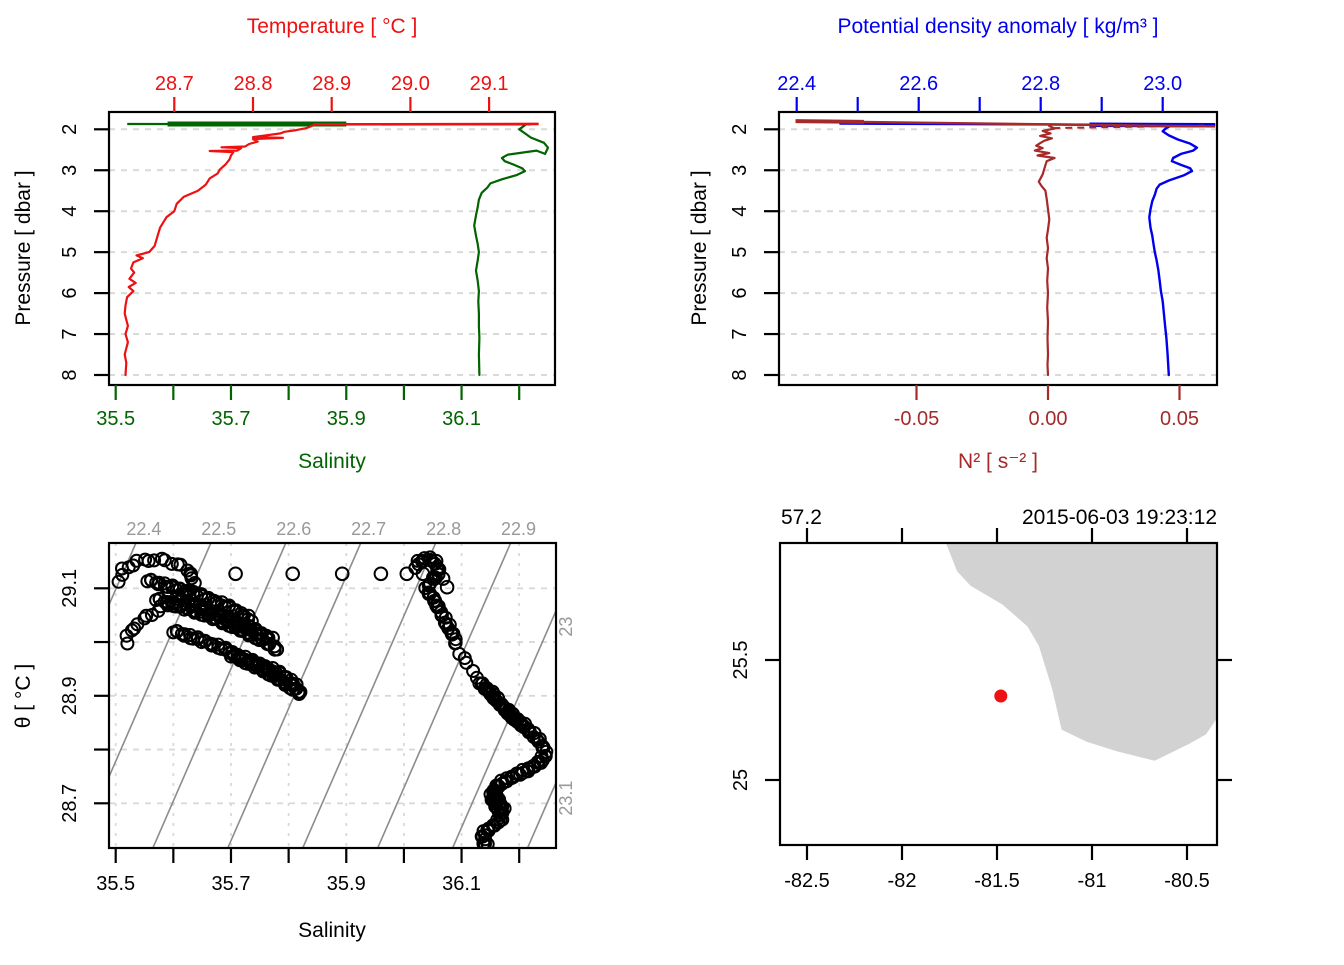 The image size is (1344, 965). Describe the element at coordinates (801, 517) in the screenshot. I see `map-depth-label: 57.2` at that location.